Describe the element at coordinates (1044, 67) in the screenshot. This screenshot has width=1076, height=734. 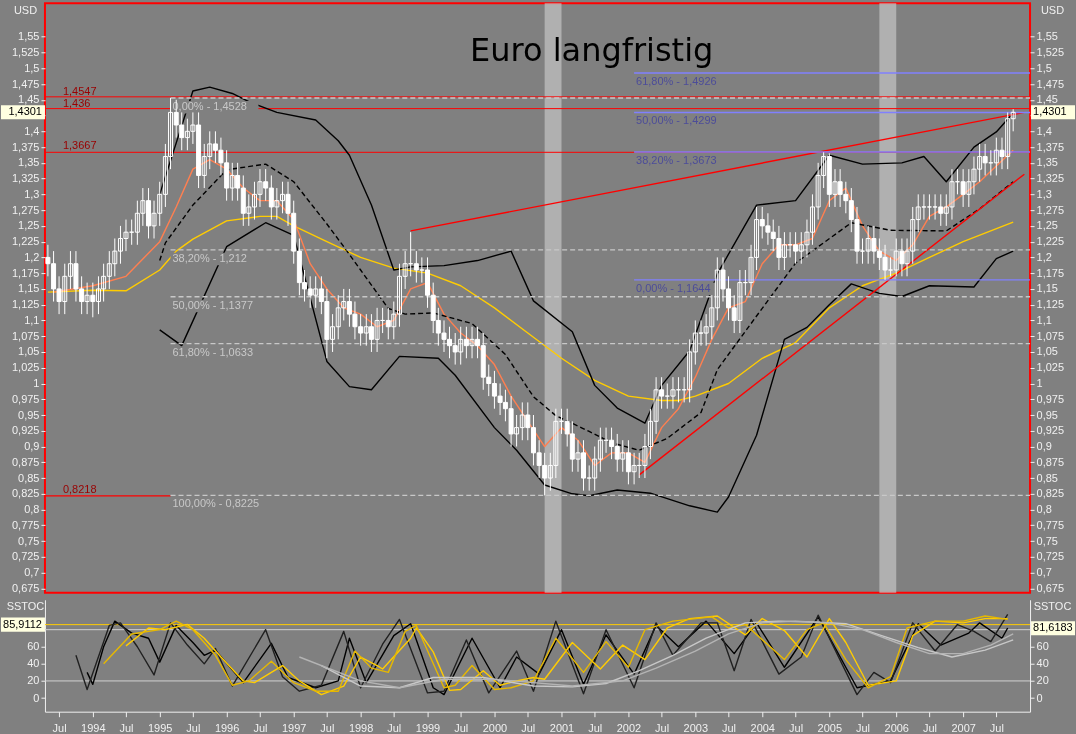
I see `y2-tick-label: 1,5` at that location.